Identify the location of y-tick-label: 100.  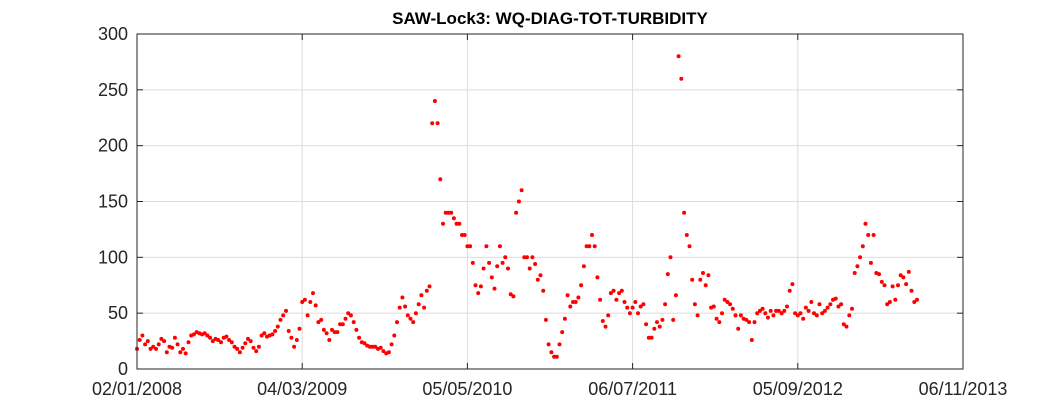
(113, 257).